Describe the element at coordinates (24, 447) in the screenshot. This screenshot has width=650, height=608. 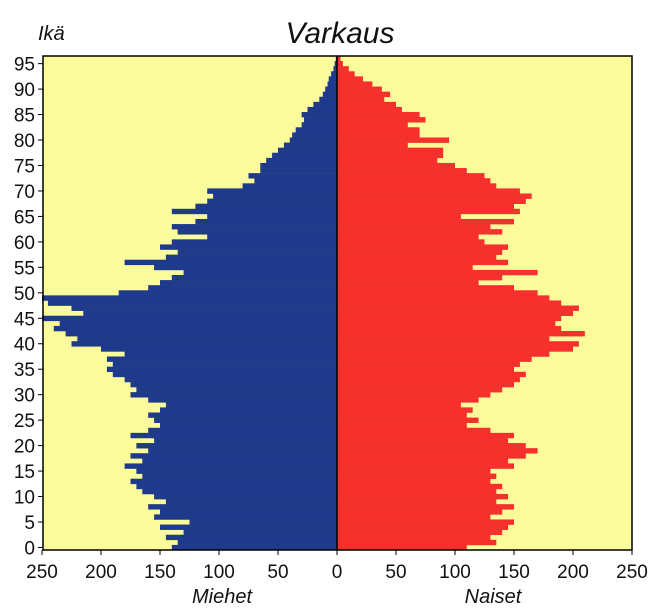
I see `y-tick-label: 20` at that location.